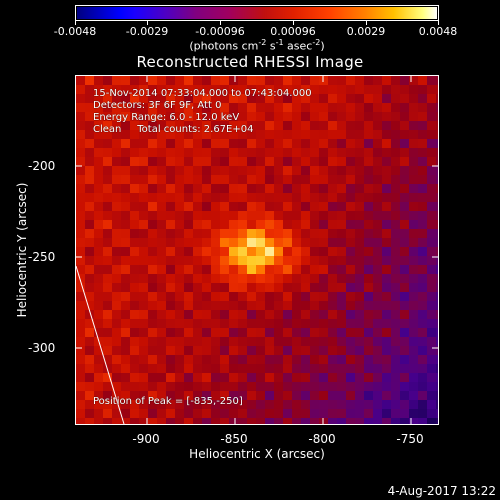  Describe the element at coordinates (410, 439) in the screenshot. I see `x-tick-label: -750` at that location.